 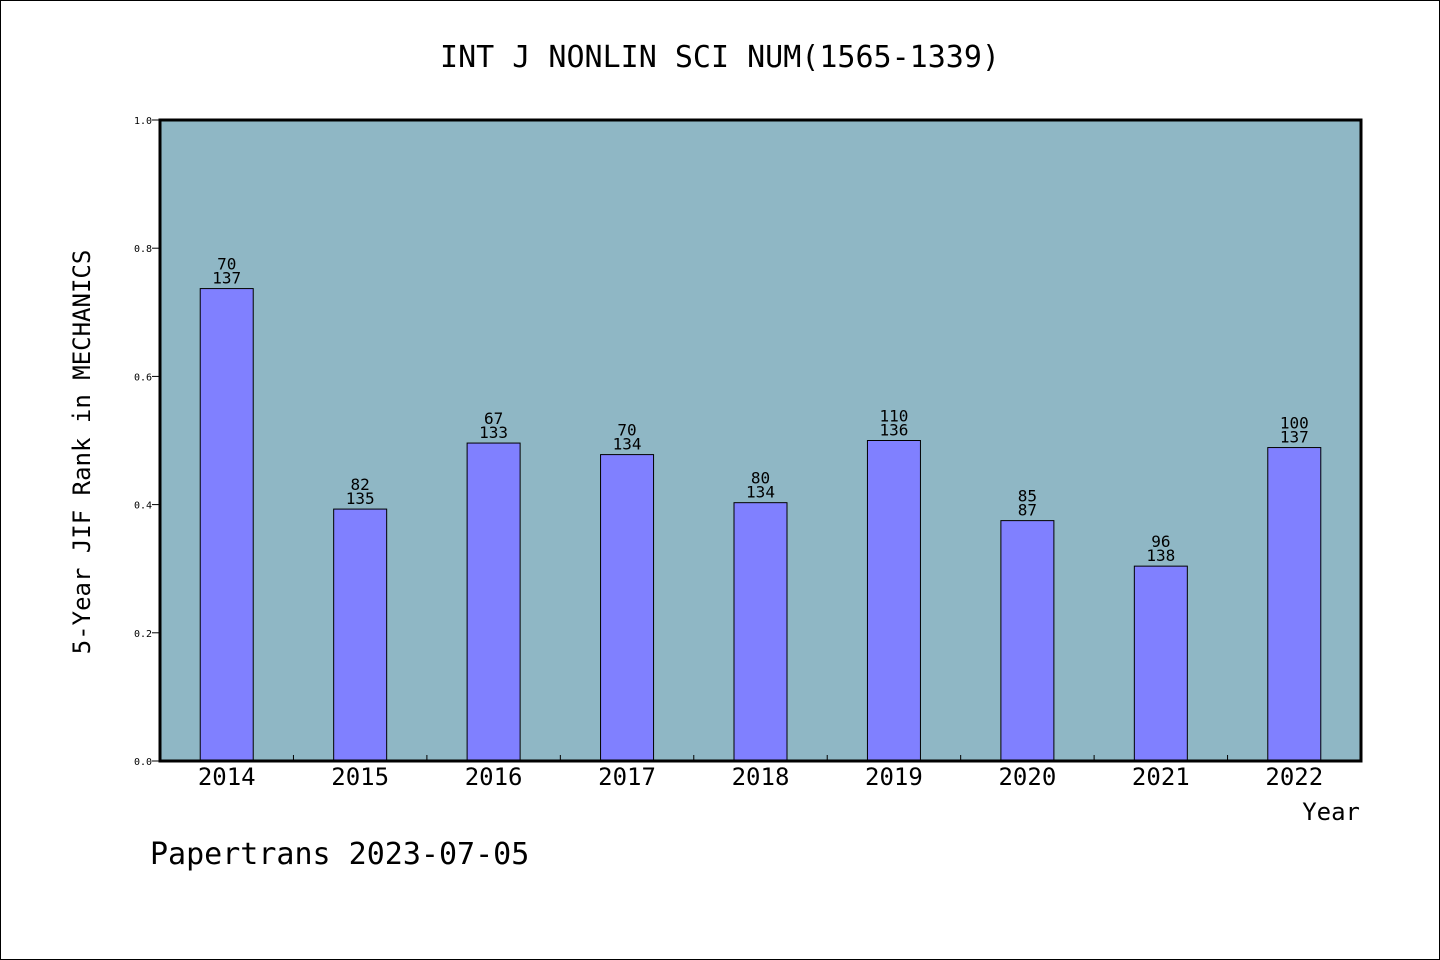 What do you see at coordinates (1294, 777) in the screenshot?
I see `x-tick-label: 2022` at bounding box center [1294, 777].